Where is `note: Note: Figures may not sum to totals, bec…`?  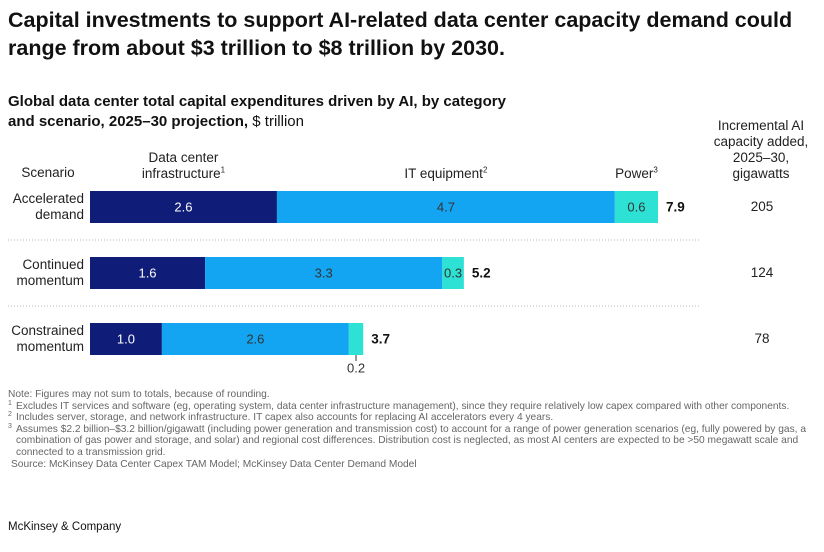
note: Note: Figures may not sum to totals, bec… is located at coordinates (139, 394).